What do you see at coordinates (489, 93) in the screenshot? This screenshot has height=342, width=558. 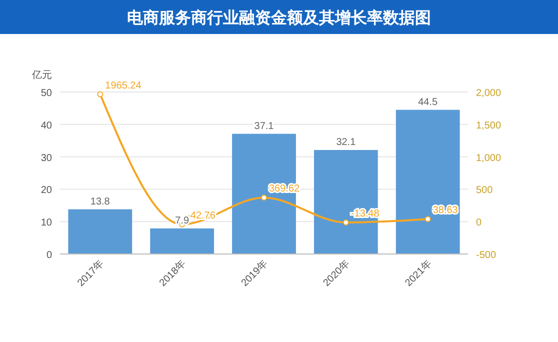 I see `y2-tick-label: 2,000` at bounding box center [489, 93].